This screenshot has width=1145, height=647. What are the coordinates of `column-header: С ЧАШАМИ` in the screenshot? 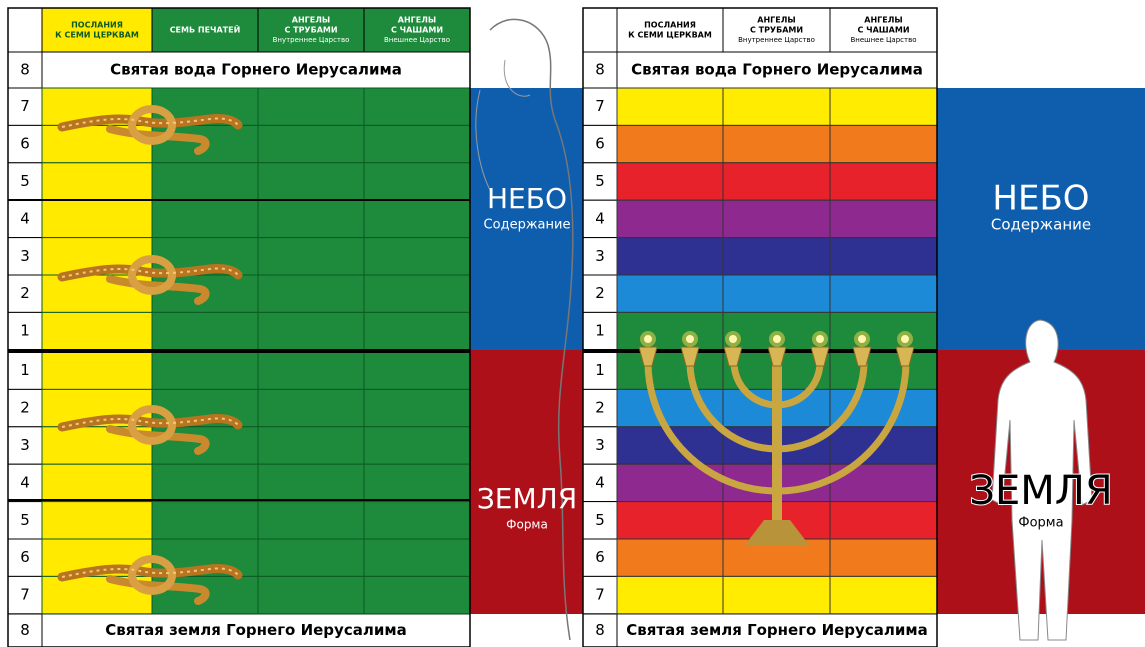 It's located at (883, 30).